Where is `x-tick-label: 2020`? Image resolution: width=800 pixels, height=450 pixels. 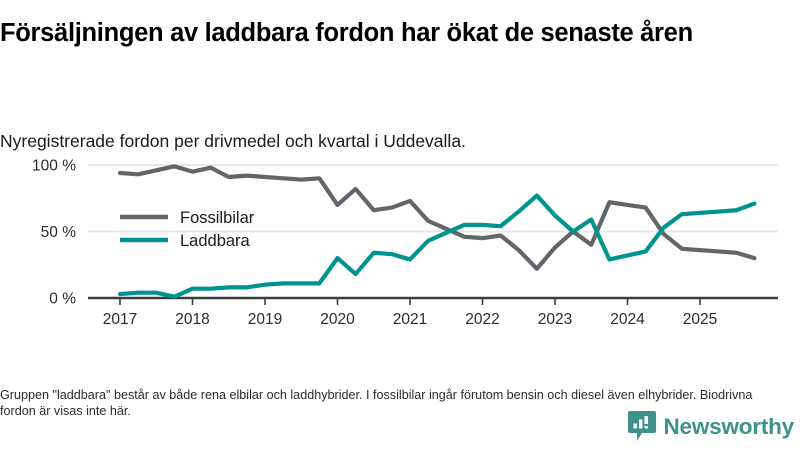
x-tick-label: 2020 is located at coordinates (337, 319).